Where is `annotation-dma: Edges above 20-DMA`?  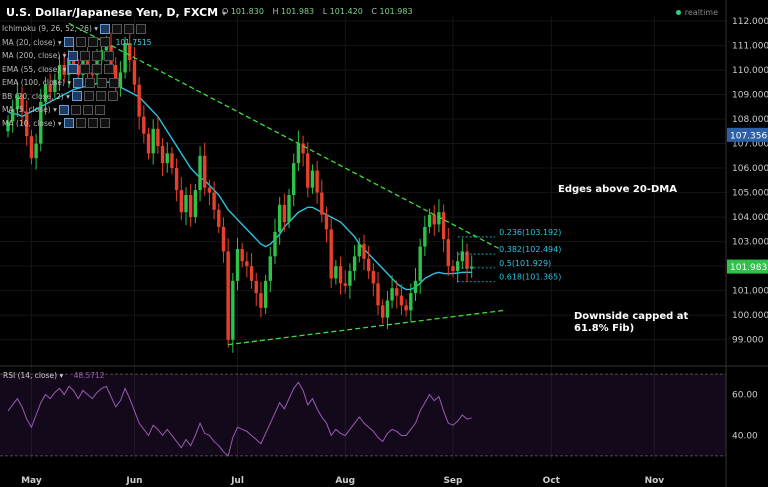 annotation-dma: Edges above 20-DMA is located at coordinates (617, 189).